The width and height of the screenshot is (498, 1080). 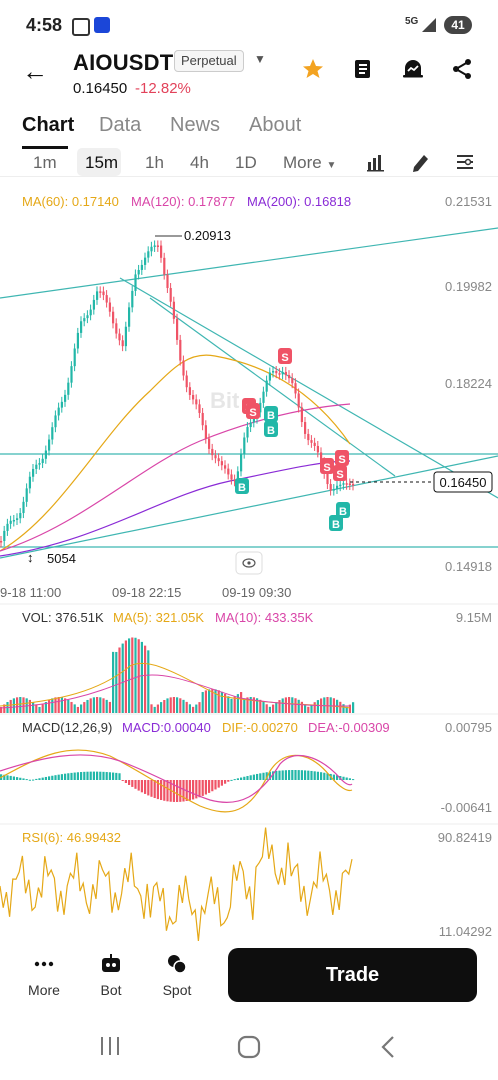 I want to click on marker-letter: S, so click(x=339, y=475).